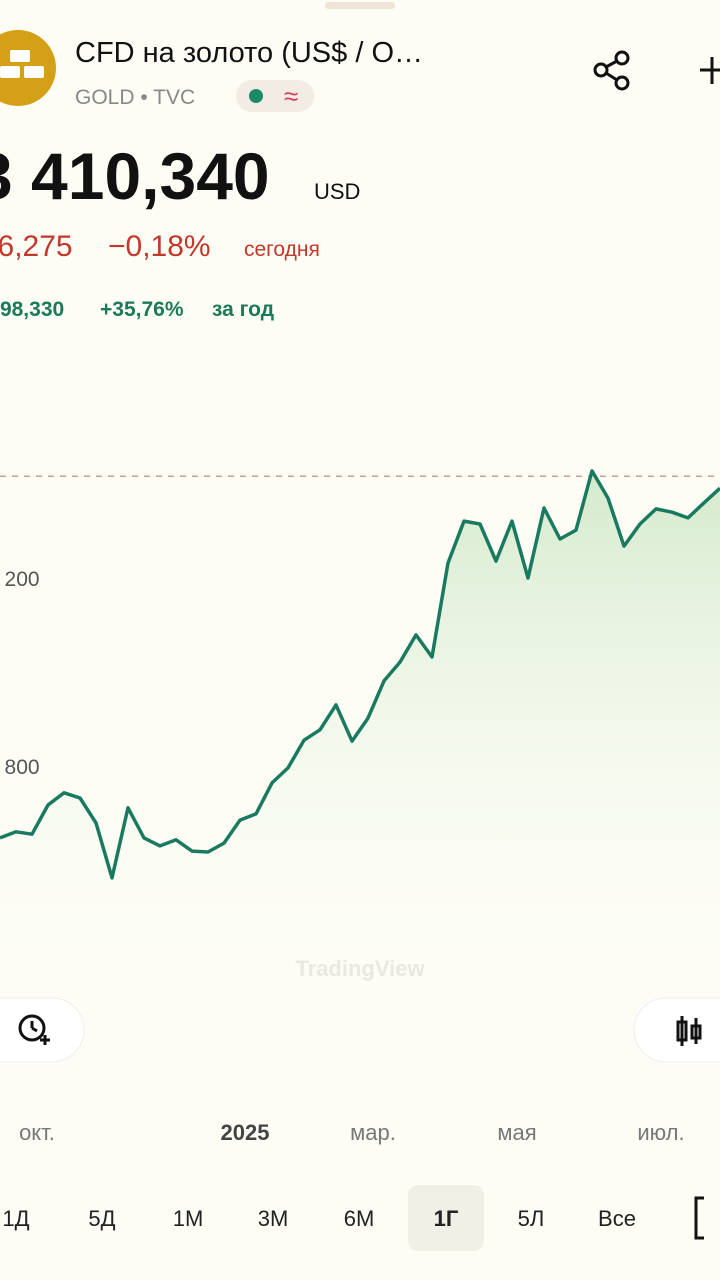  Describe the element at coordinates (337, 191) in the screenshot. I see `currency: USD` at that location.